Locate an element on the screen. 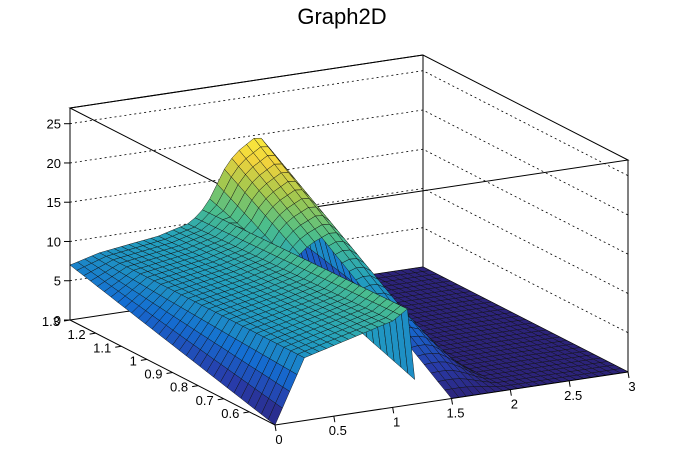 Image resolution: width=696 pixels, height=472 pixels. x-tick-label-0: 0 is located at coordinates (278, 439).